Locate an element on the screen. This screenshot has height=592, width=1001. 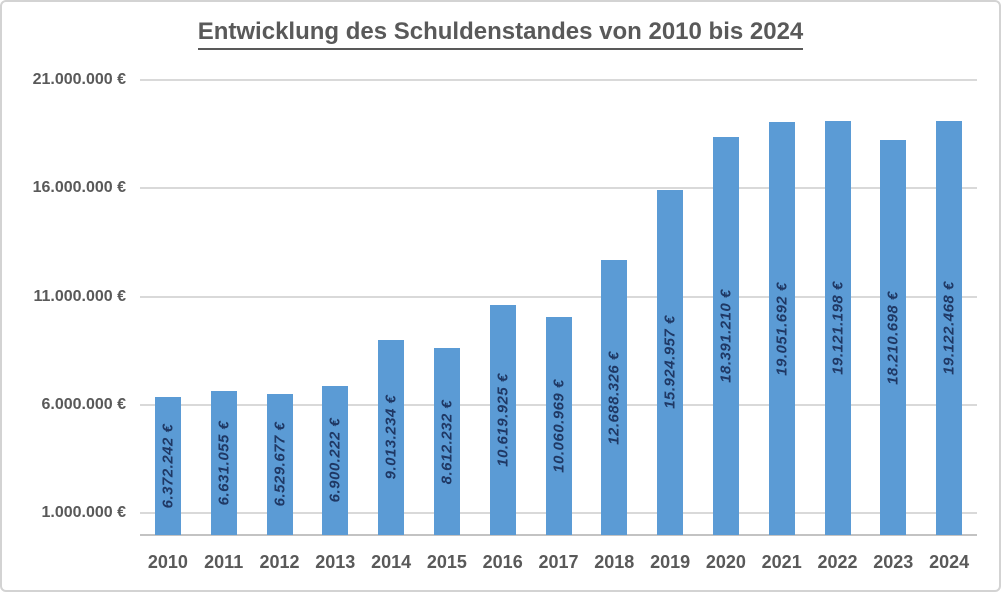
bar-2023: 18.210.698 € is located at coordinates (893, 337).